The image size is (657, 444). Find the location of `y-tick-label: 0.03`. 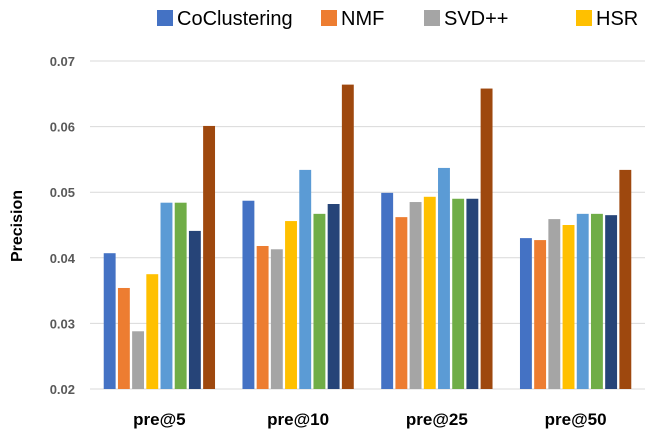

y-tick-label: 0.03 is located at coordinates (62, 323).